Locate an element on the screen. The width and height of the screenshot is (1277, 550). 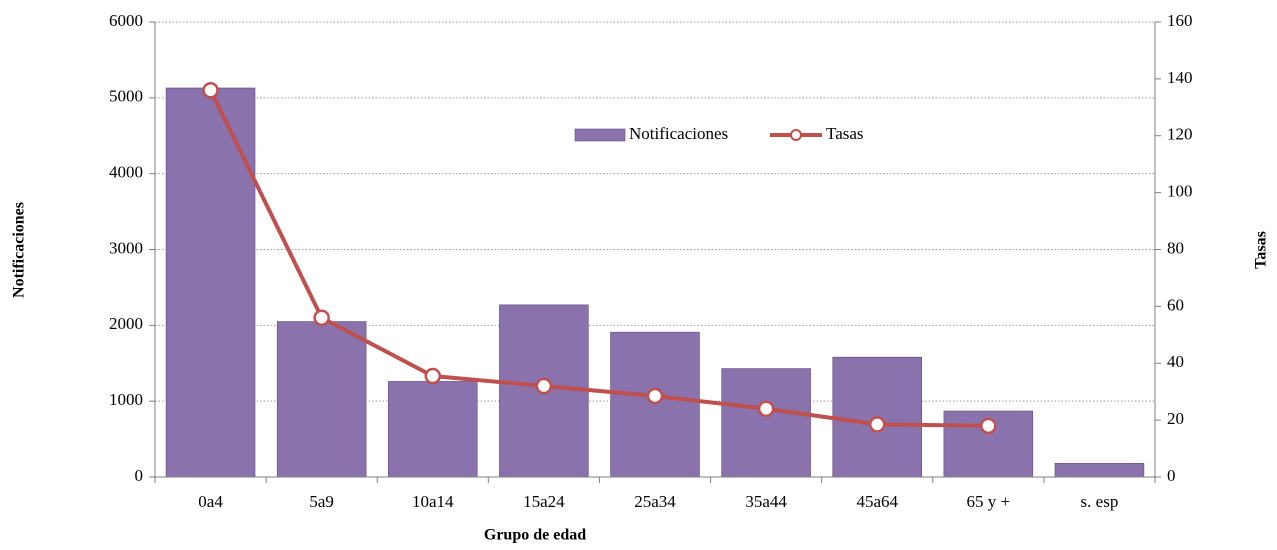
x-tick-label: 0a4 is located at coordinates (210, 501).